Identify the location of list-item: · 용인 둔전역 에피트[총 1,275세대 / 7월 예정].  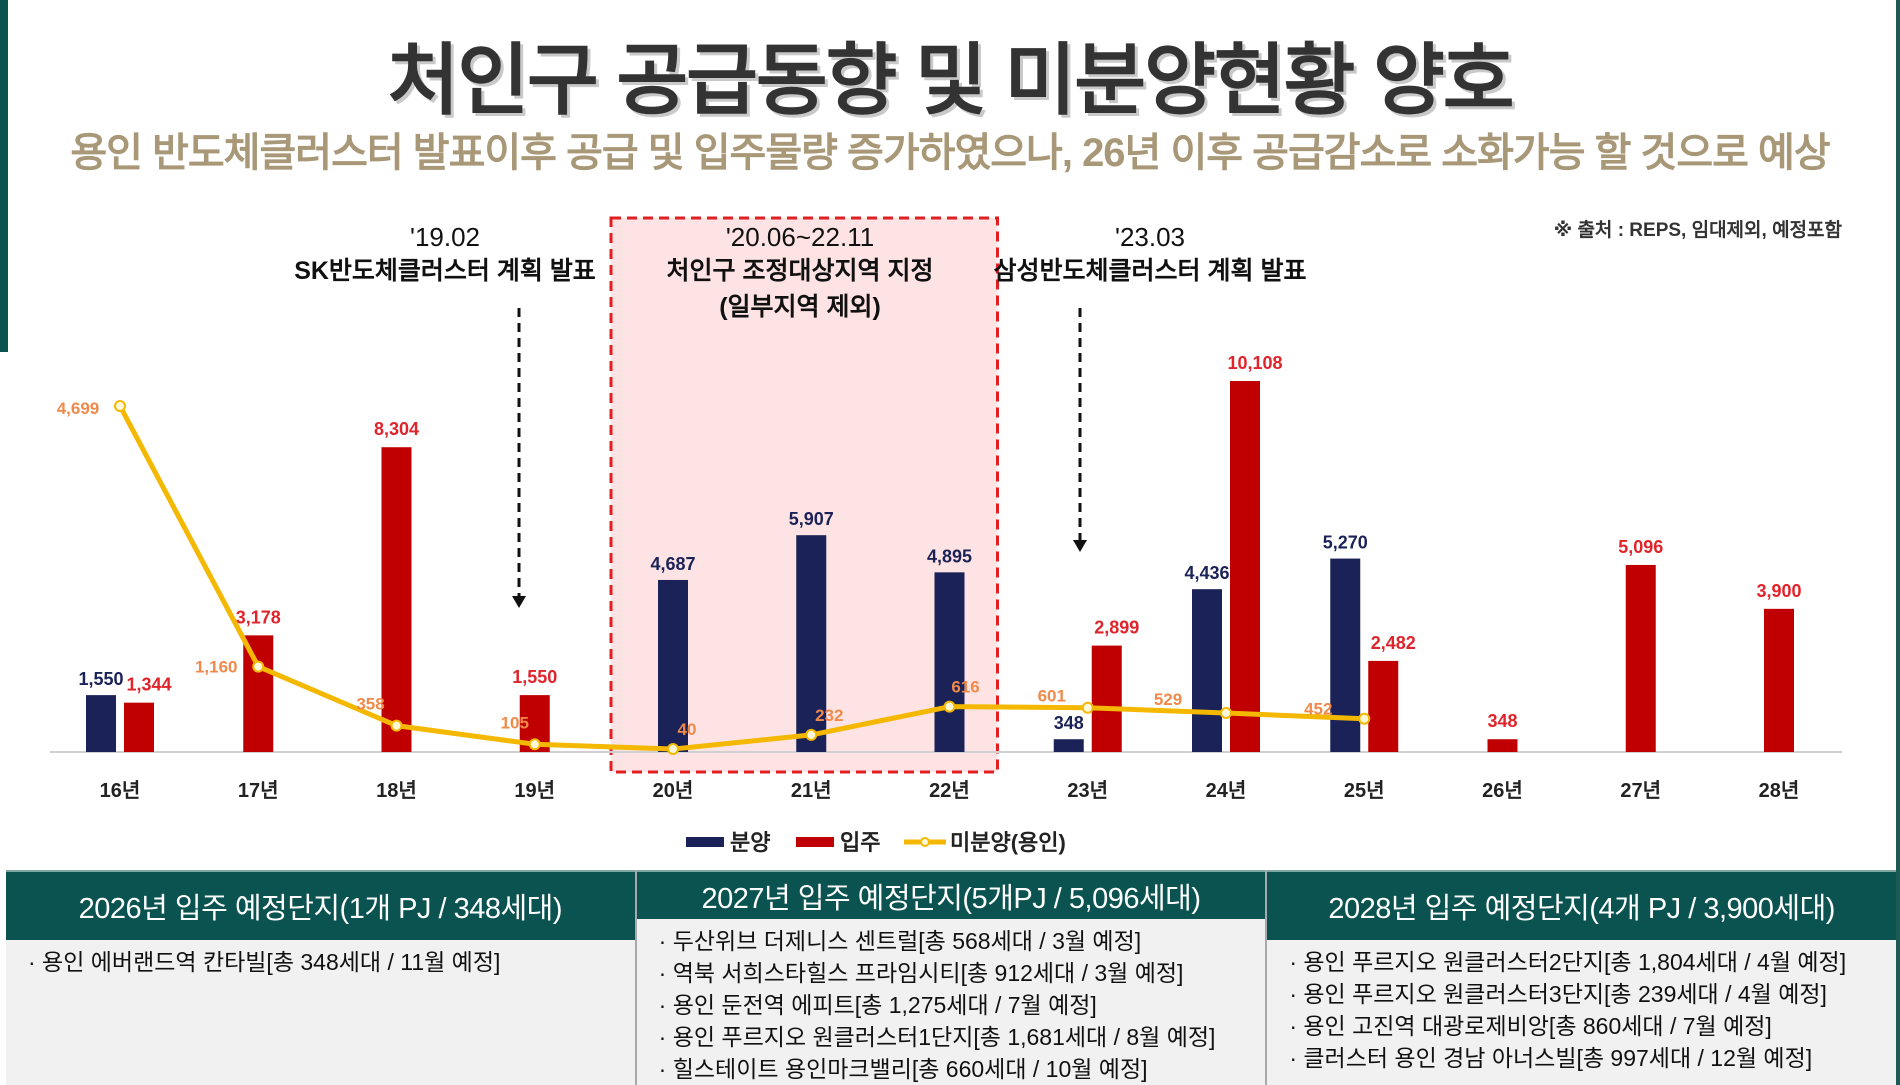
(877, 1005).